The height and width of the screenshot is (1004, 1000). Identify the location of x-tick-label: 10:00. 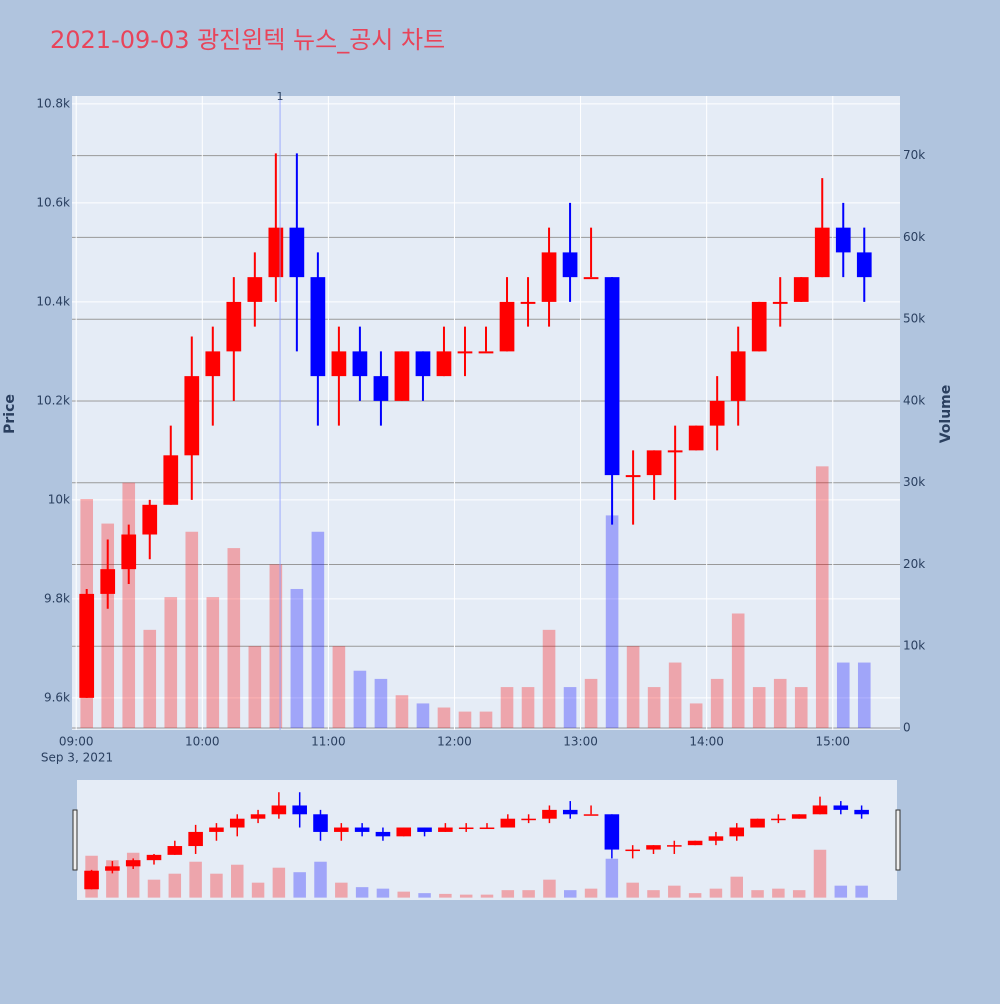
(202, 742).